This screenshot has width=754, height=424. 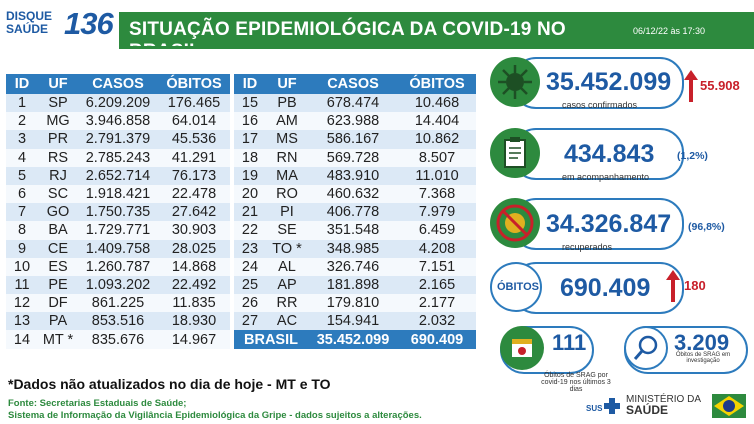 What do you see at coordinates (118, 121) in the screenshot?
I see `cell-casos: 3.946.858` at bounding box center [118, 121].